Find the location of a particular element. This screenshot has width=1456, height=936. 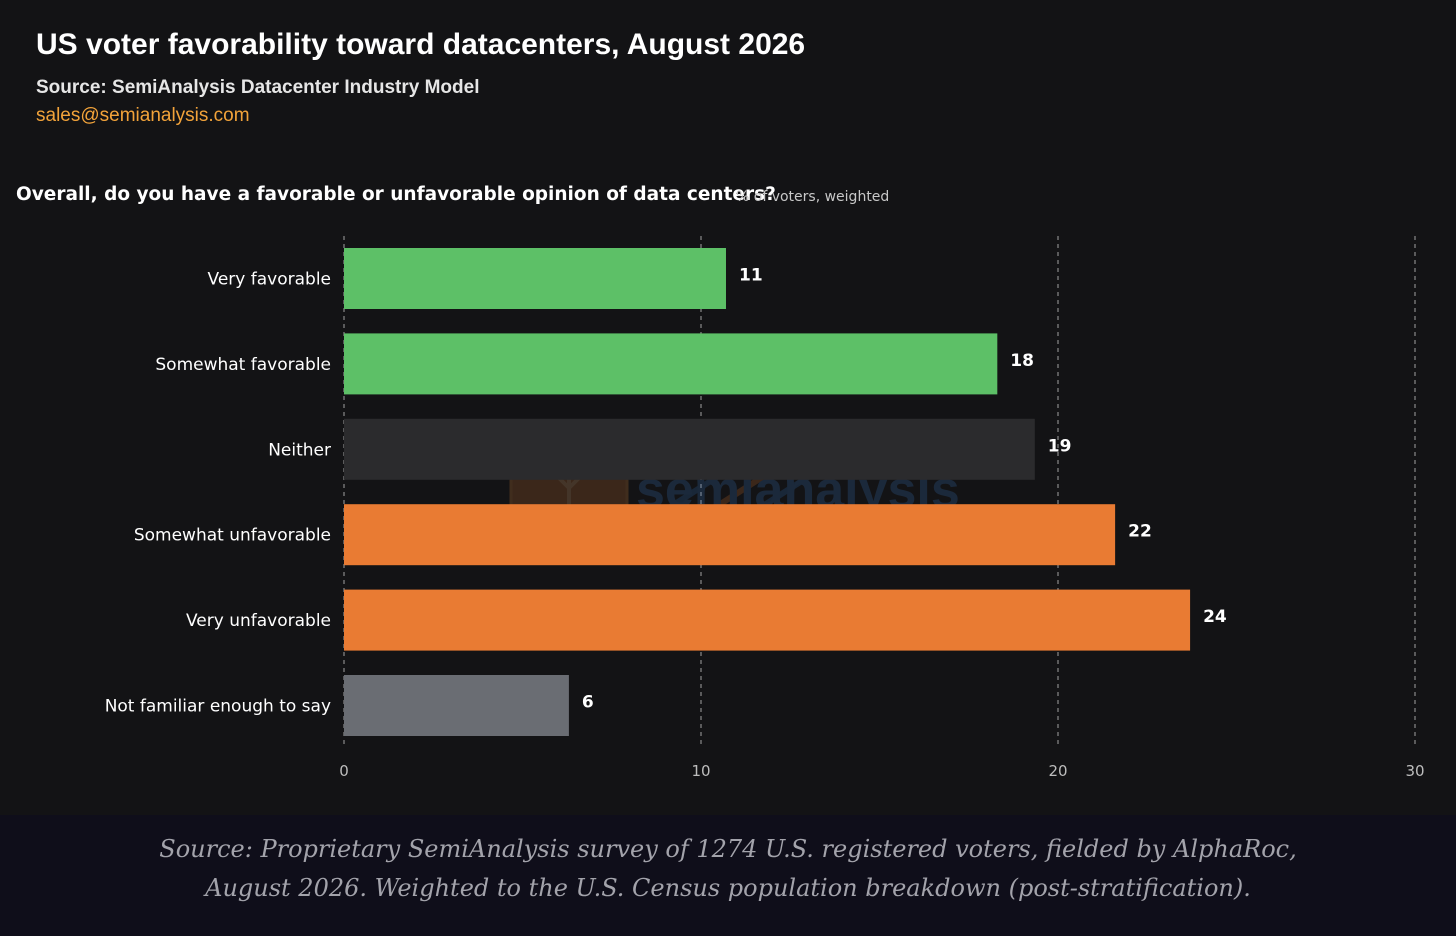

bar-not-familiar-enough-to-say is located at coordinates (456, 705).